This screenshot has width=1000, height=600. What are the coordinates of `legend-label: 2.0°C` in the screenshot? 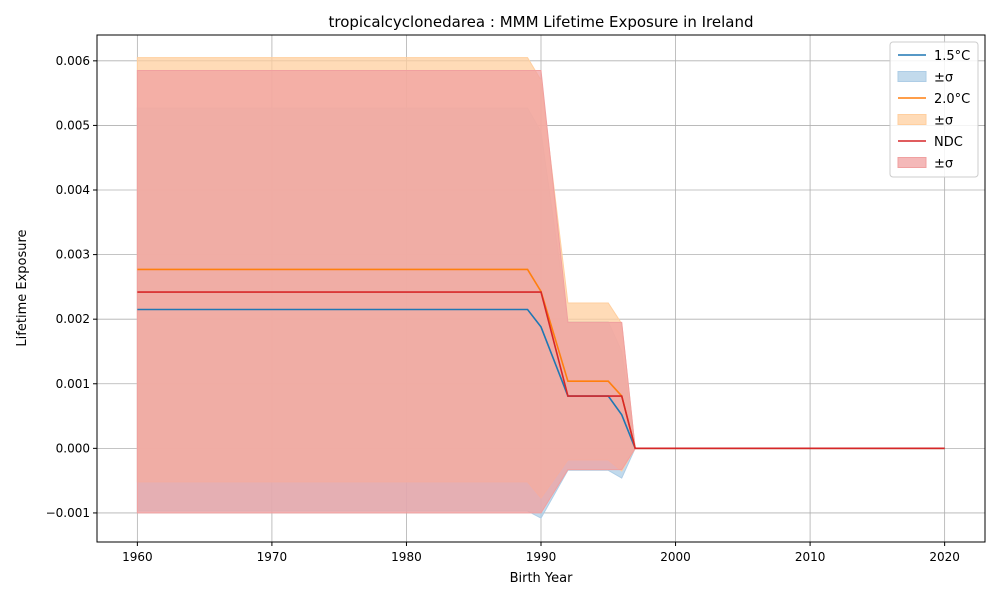 It's located at (952, 99).